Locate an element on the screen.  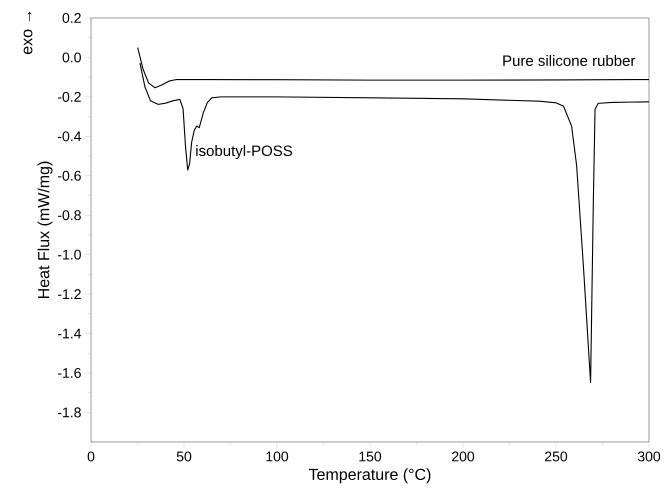
y-tick-label: -1.6 is located at coordinates (69, 373).